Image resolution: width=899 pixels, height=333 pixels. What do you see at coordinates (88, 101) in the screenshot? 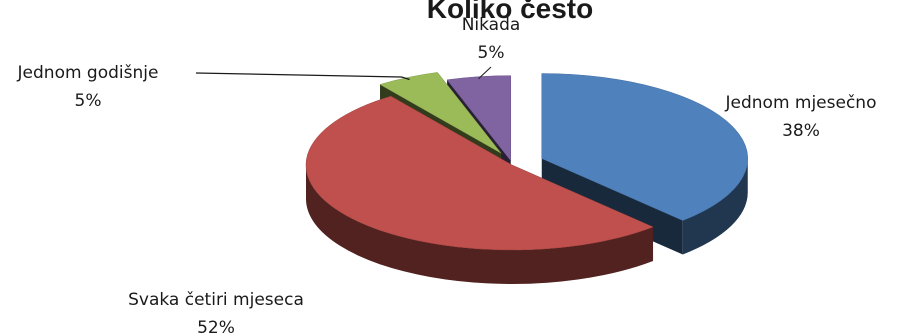
I see `slice-label-value-jednom-godisnje: 5%` at bounding box center [88, 101].